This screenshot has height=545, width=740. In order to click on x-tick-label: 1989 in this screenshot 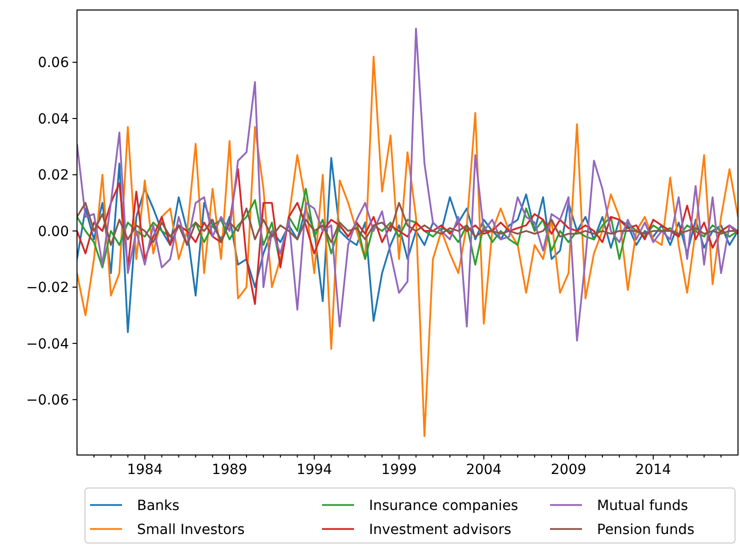, I will do `click(230, 470)`.